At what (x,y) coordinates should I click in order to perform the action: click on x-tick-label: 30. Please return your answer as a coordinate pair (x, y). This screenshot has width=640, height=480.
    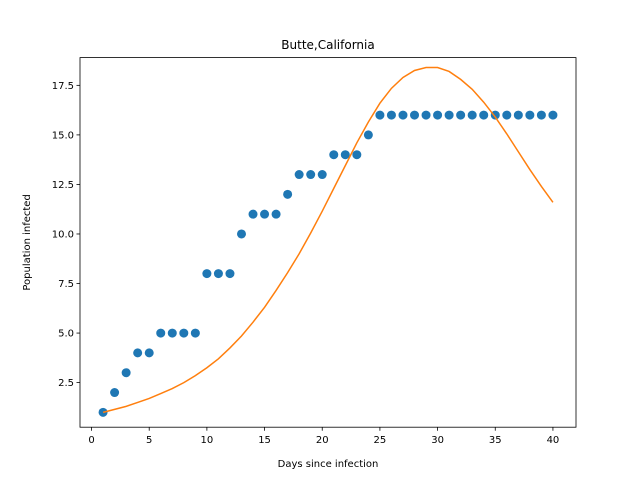
    Looking at the image, I should click on (437, 440).